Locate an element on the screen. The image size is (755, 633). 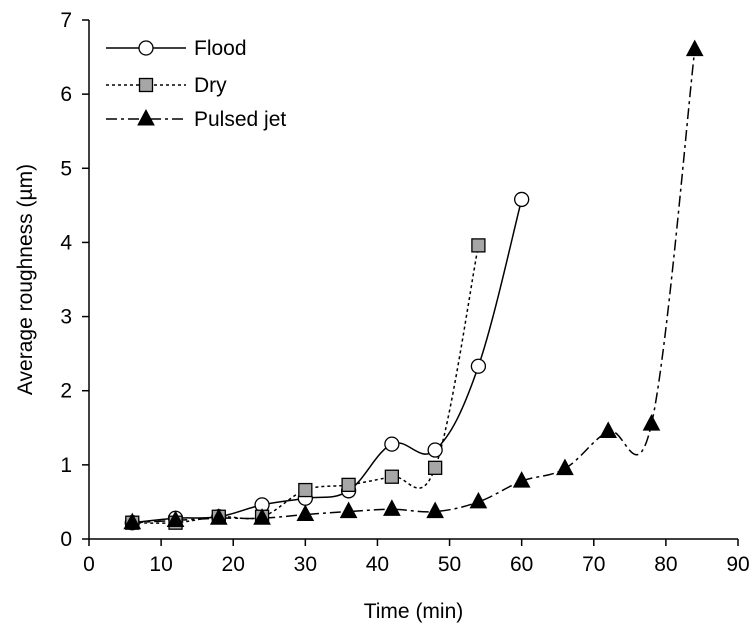
x-tick-label: 10 is located at coordinates (160, 564).